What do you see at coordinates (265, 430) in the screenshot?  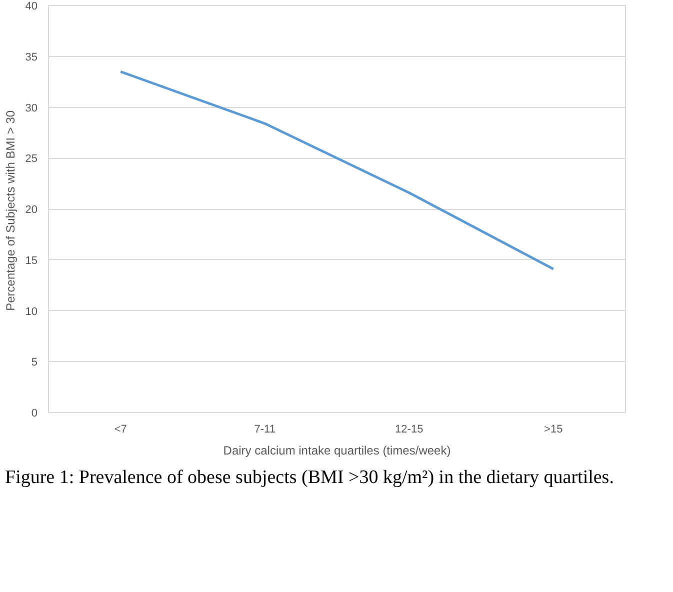 I see `x-tick-label: 7-11` at bounding box center [265, 430].